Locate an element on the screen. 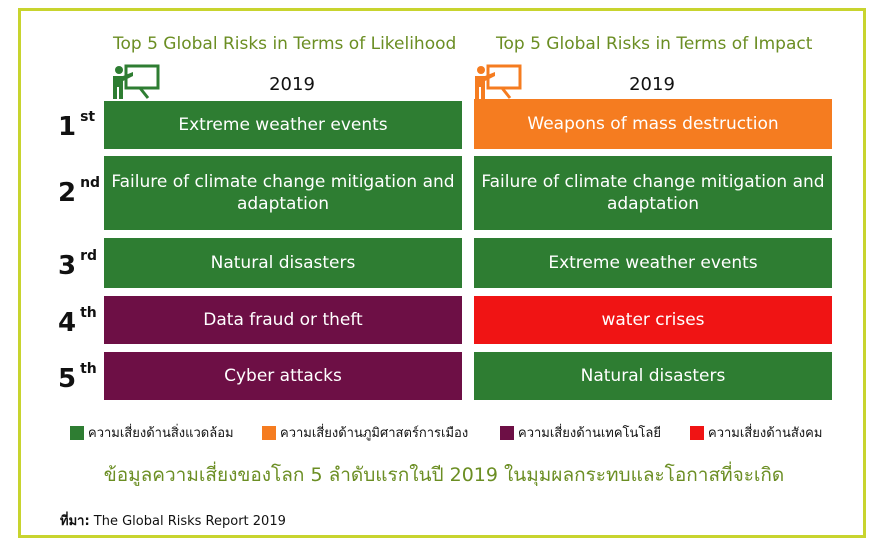  legend-societal: ความเสี่ยงด้านสังคม is located at coordinates (756, 432).